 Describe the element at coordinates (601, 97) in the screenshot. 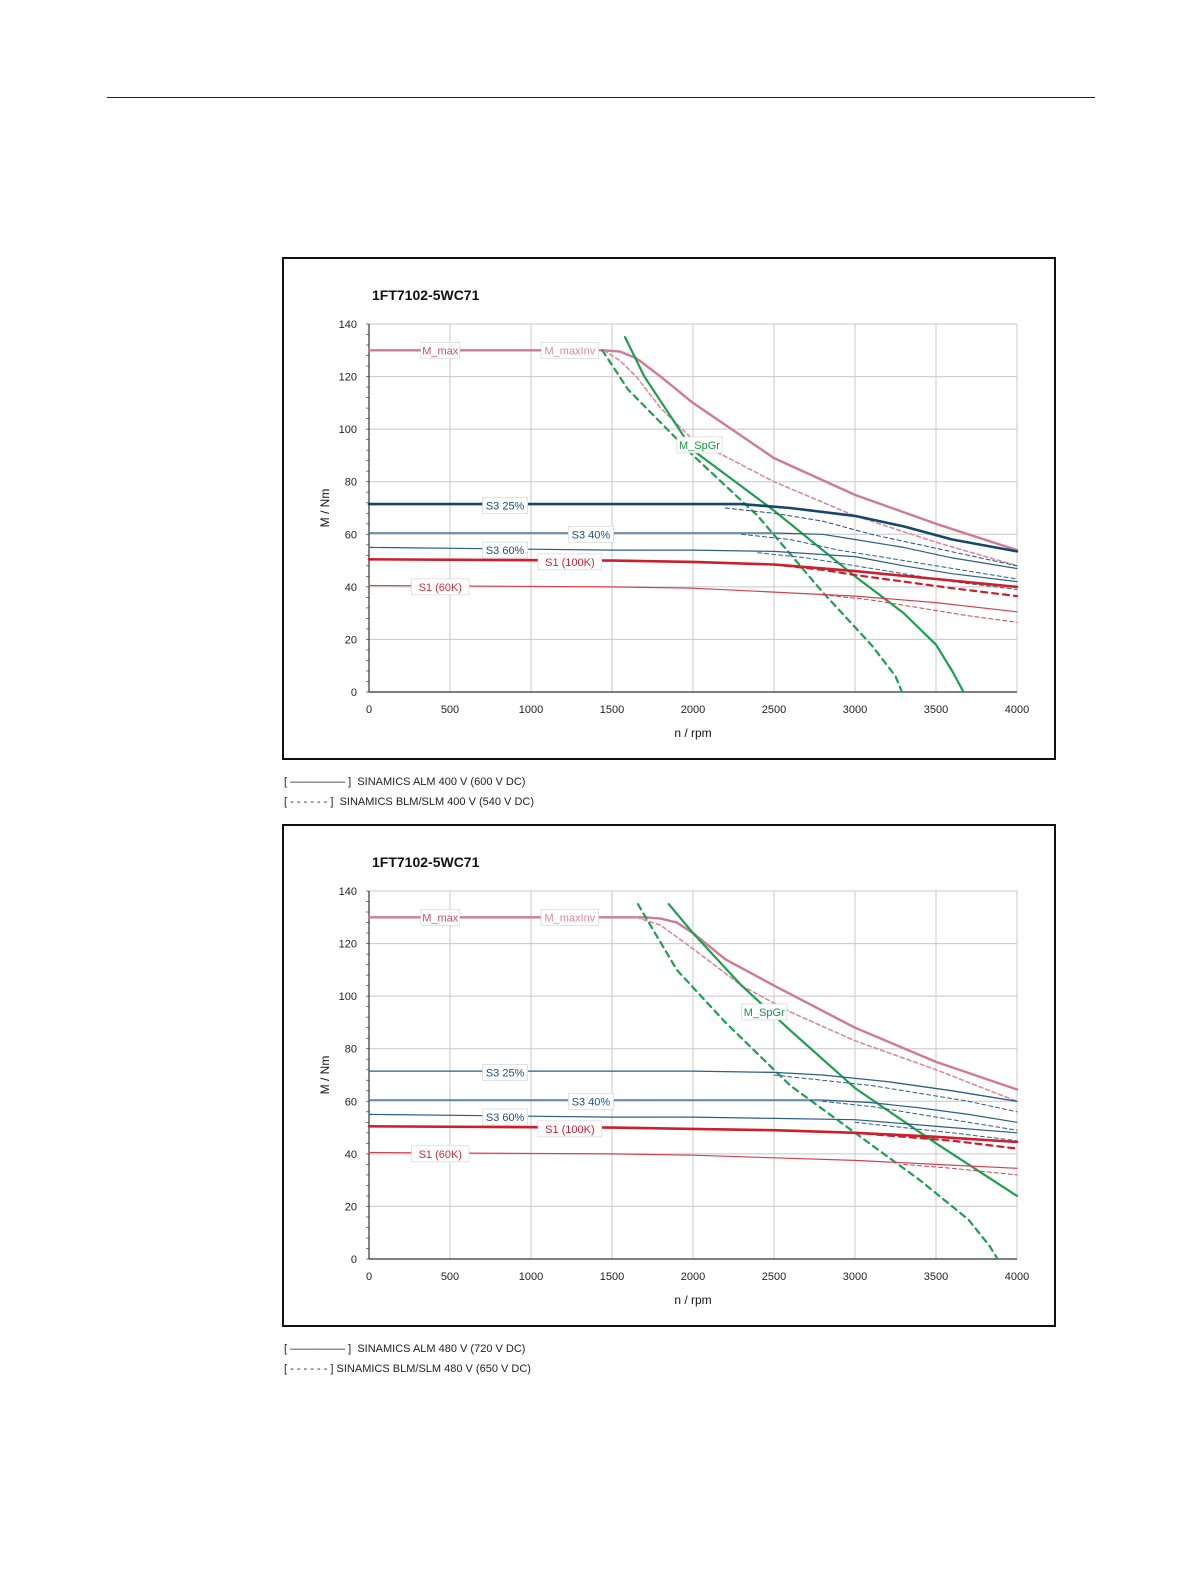

I see `top-rule` at that location.